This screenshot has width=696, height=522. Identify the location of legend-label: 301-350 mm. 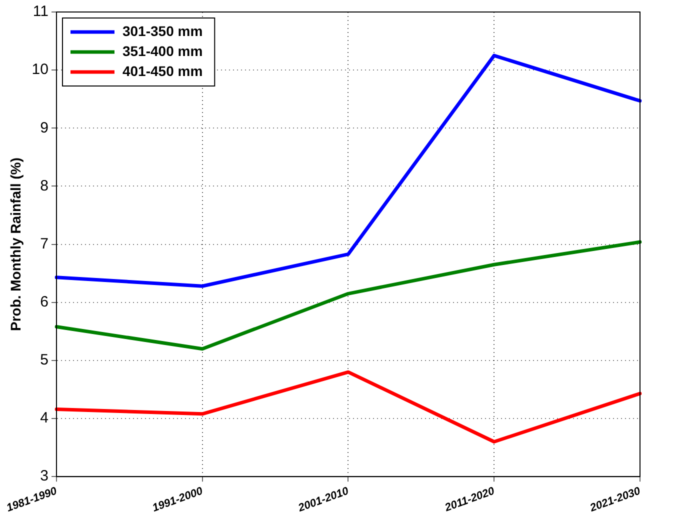
(162, 30).